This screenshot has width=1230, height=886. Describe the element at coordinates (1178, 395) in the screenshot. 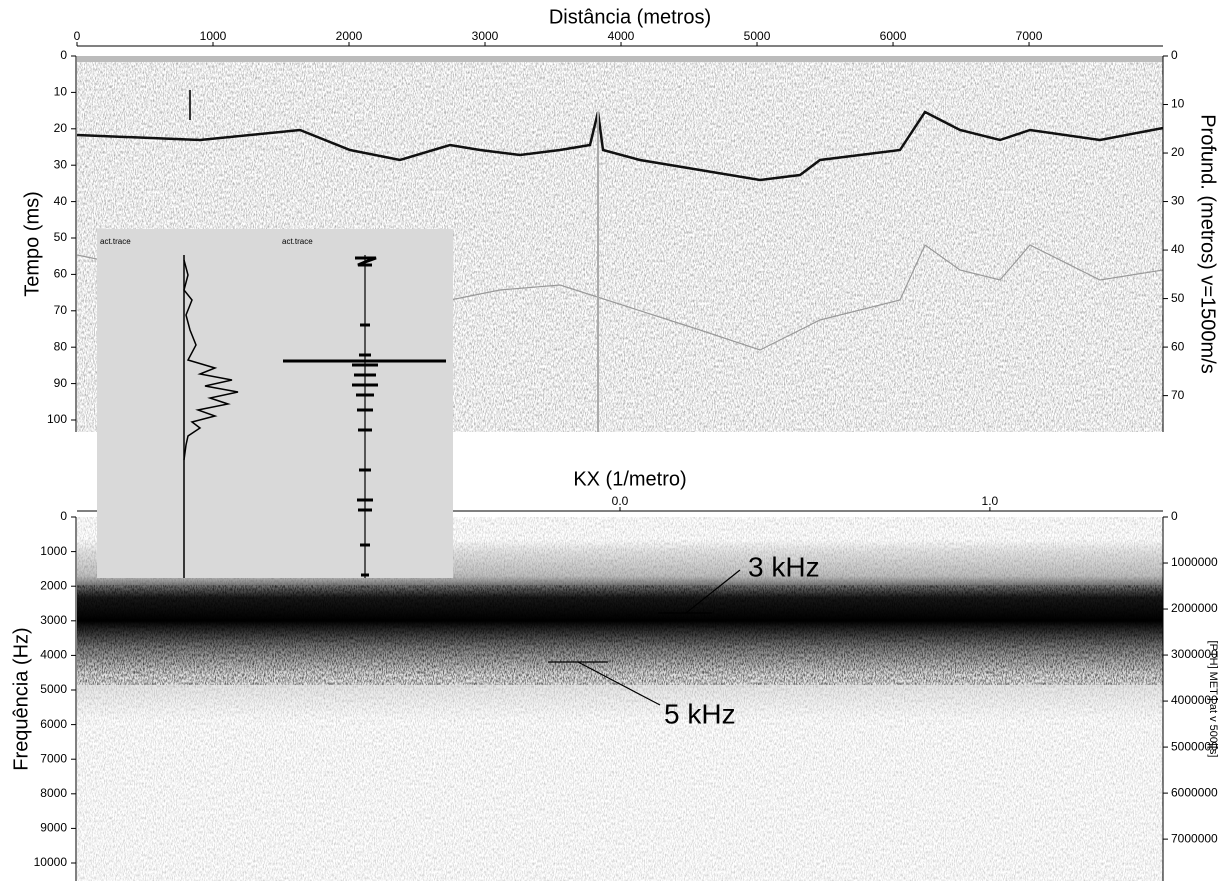

I see `y2-tick-label: 70` at that location.